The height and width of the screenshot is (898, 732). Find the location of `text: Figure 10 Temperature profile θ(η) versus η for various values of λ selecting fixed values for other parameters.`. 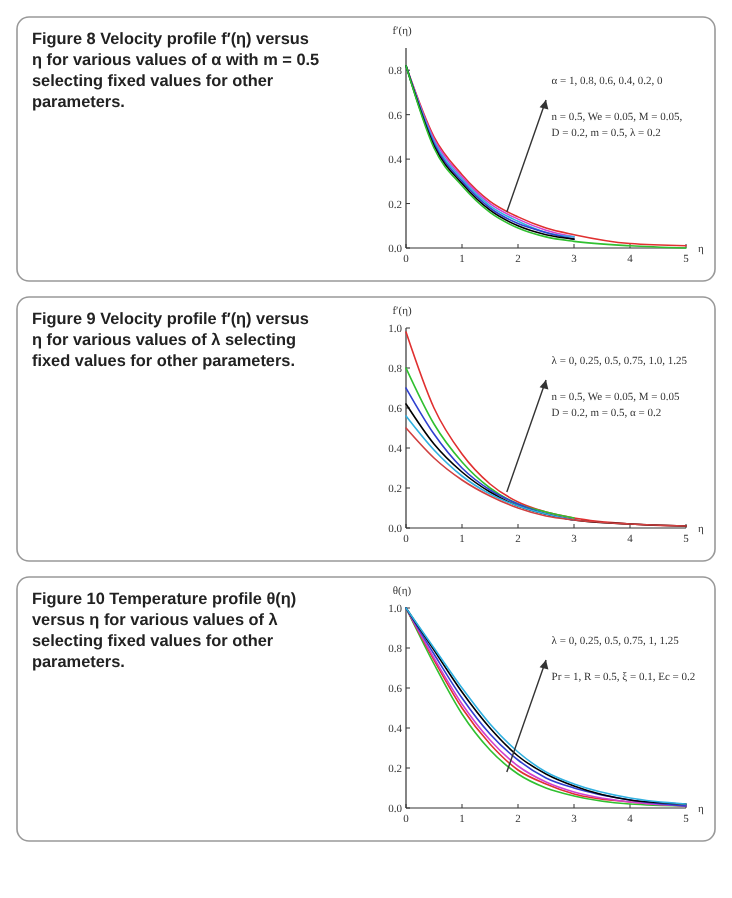

text: Figure 10 Temperature profile θ(η) versus η for various values of λ selecting fixed values for other parameters. is located at coordinates (164, 630).